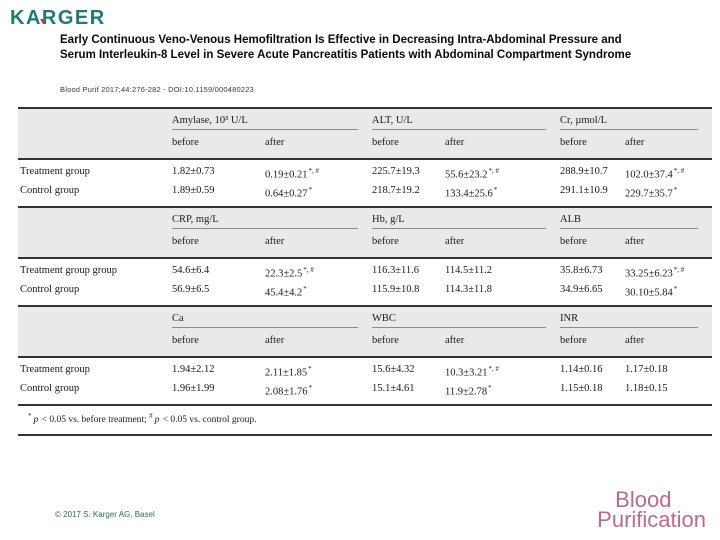 The height and width of the screenshot is (540, 720). I want to click on value-text: 15.1±4.61, so click(393, 388).